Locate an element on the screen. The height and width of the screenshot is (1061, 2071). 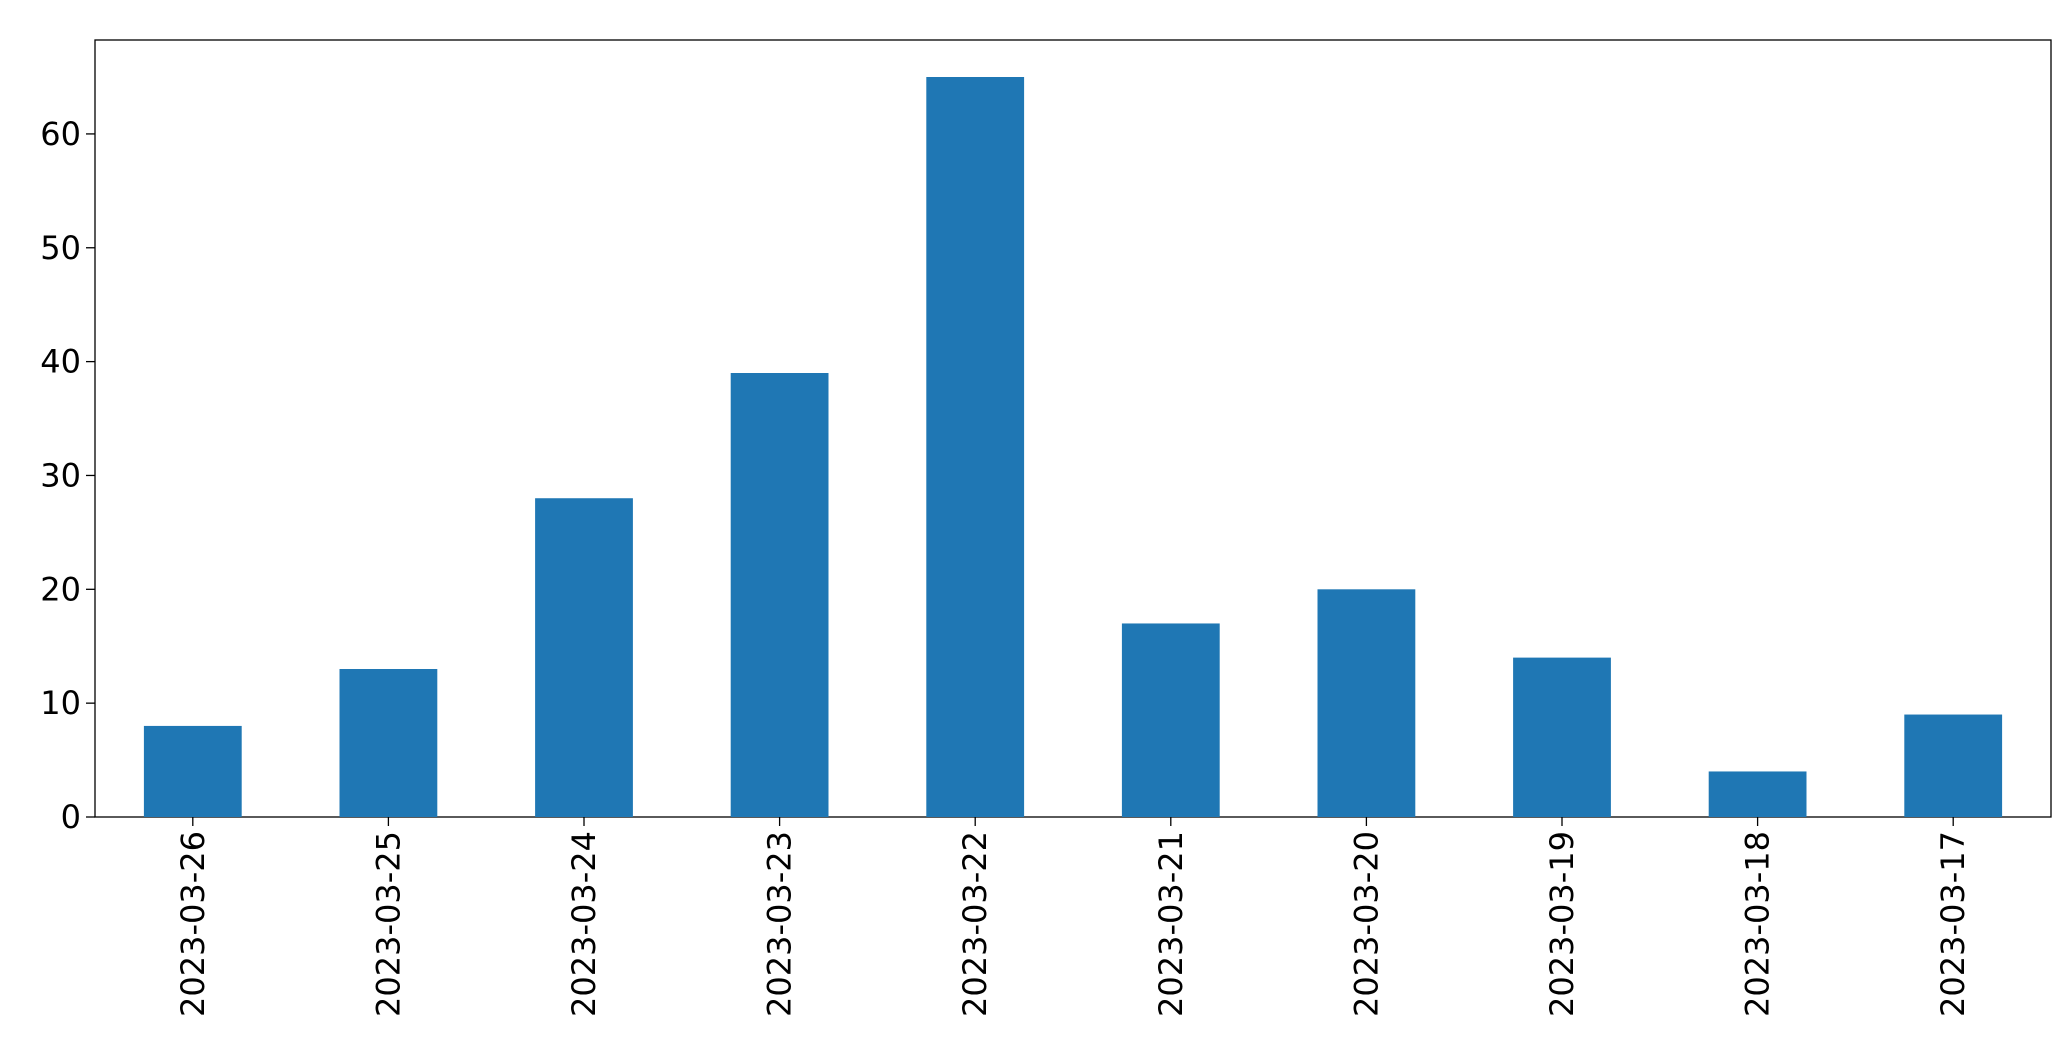
x-tick-label: 2023-03-18 is located at coordinates (1758, 924).